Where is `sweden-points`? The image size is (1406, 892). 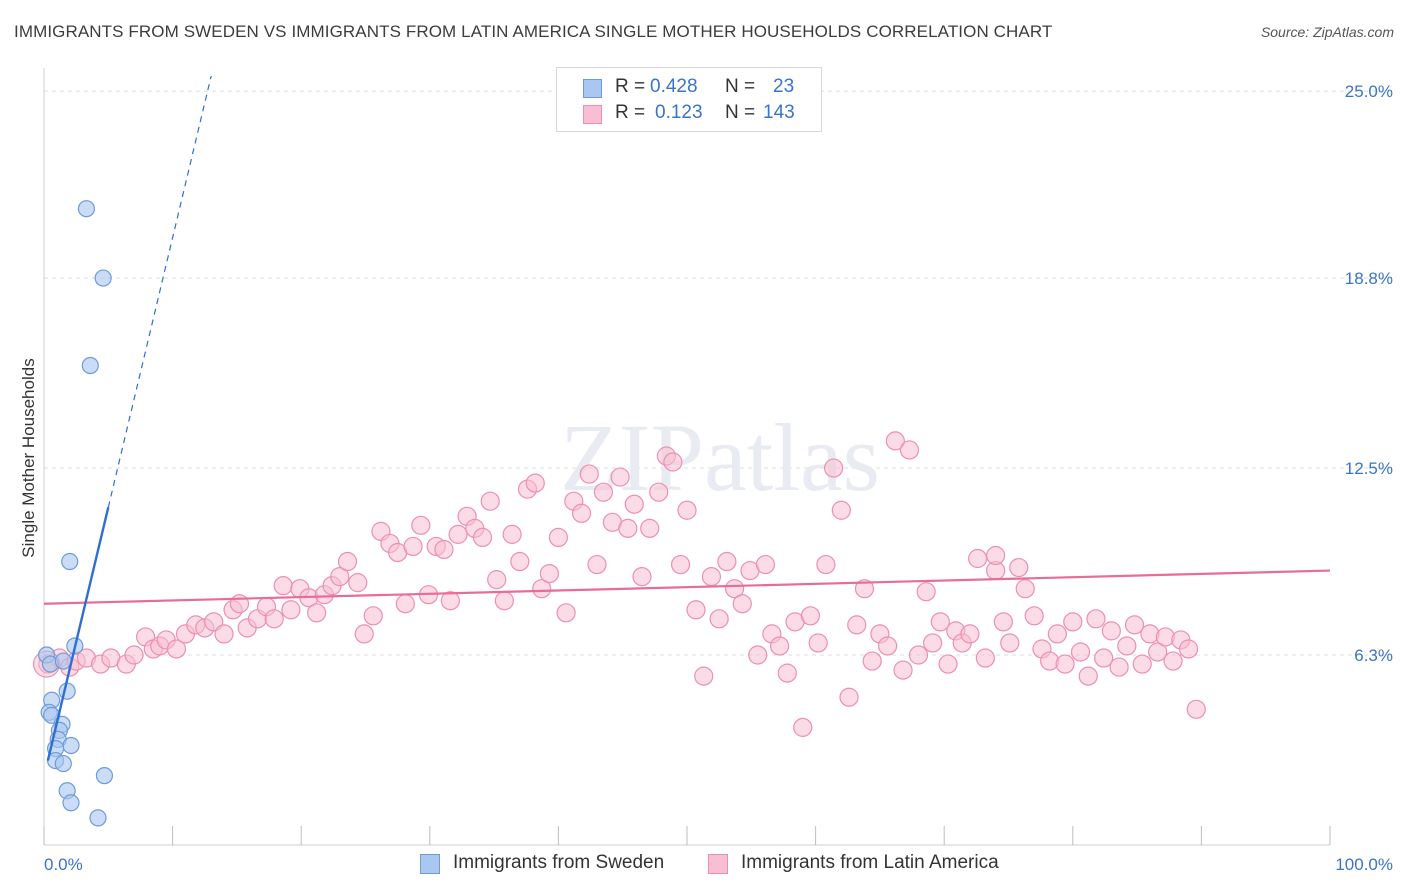 sweden-points is located at coordinates (75, 513).